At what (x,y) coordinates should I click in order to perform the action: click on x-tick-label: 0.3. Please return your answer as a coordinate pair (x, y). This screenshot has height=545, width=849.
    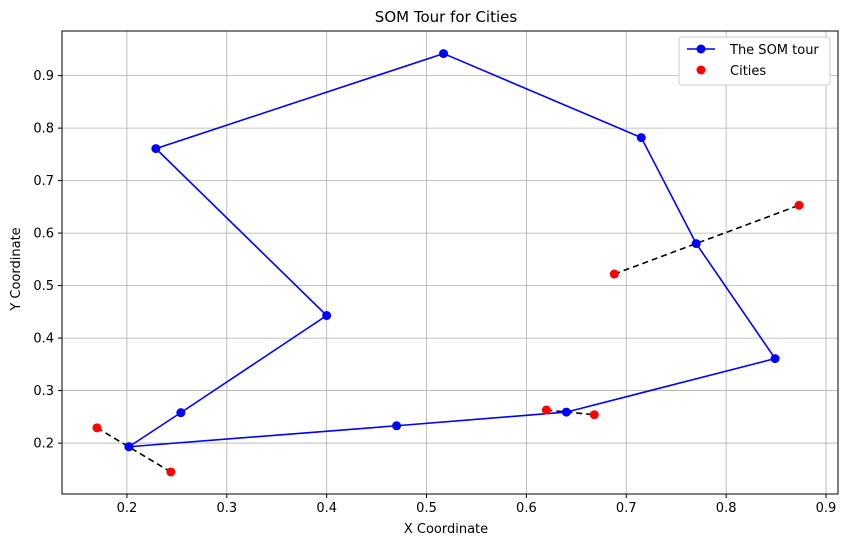
    Looking at the image, I should click on (226, 508).